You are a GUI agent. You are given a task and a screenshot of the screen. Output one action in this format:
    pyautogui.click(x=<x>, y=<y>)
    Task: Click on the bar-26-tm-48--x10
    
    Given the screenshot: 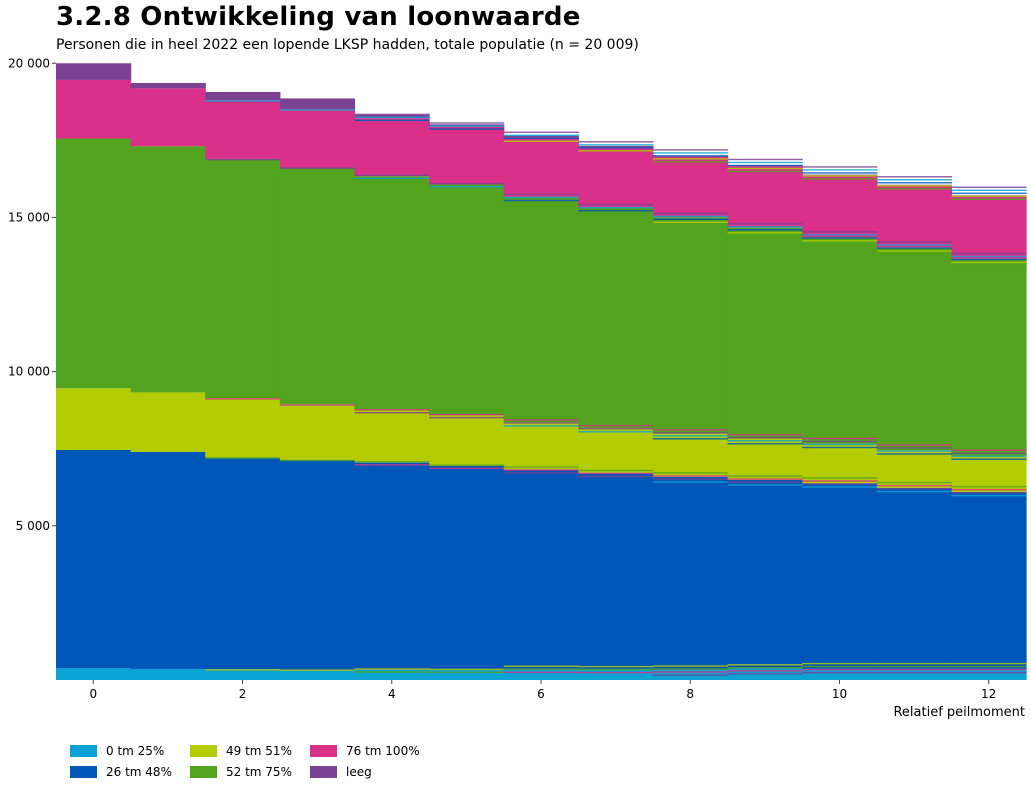 What is the action you would take?
    pyautogui.click(x=840, y=576)
    